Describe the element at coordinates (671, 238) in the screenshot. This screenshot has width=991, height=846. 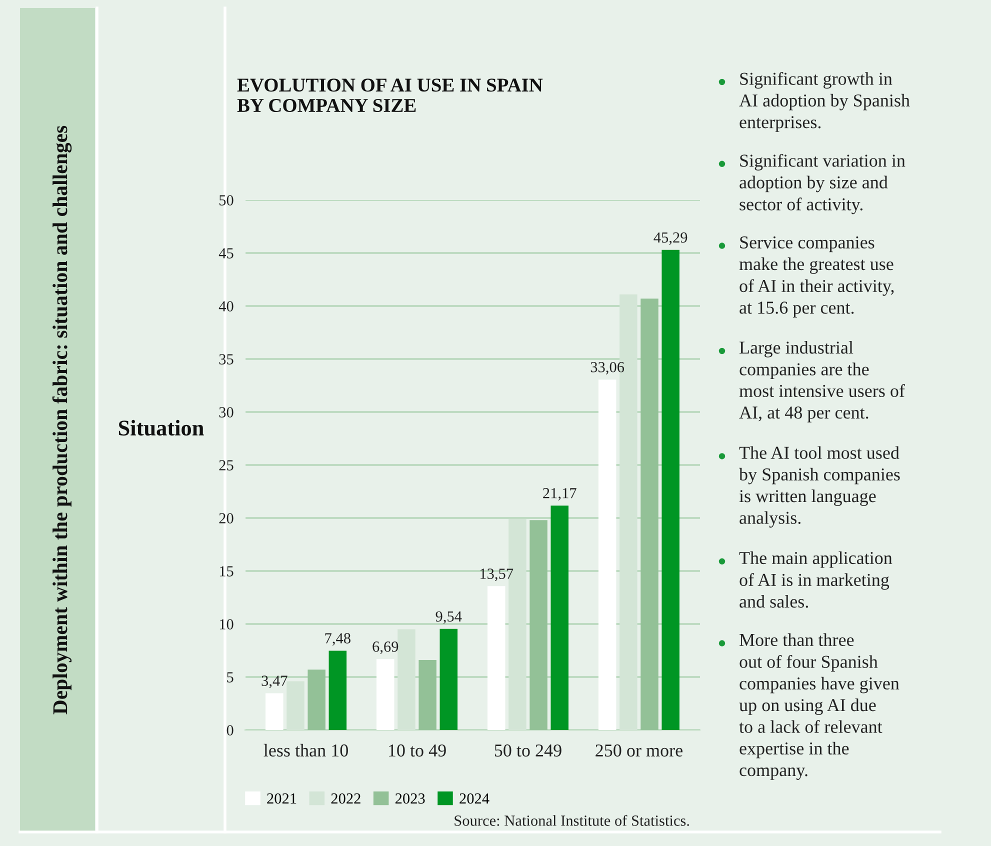
I see `data-label: 45,29` at that location.